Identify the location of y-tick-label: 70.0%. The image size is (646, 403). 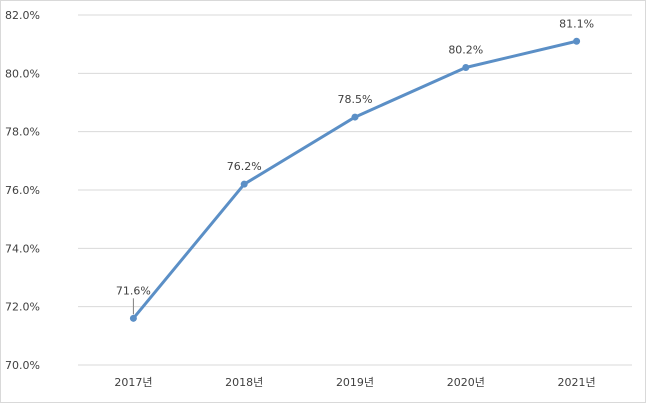
(22, 365).